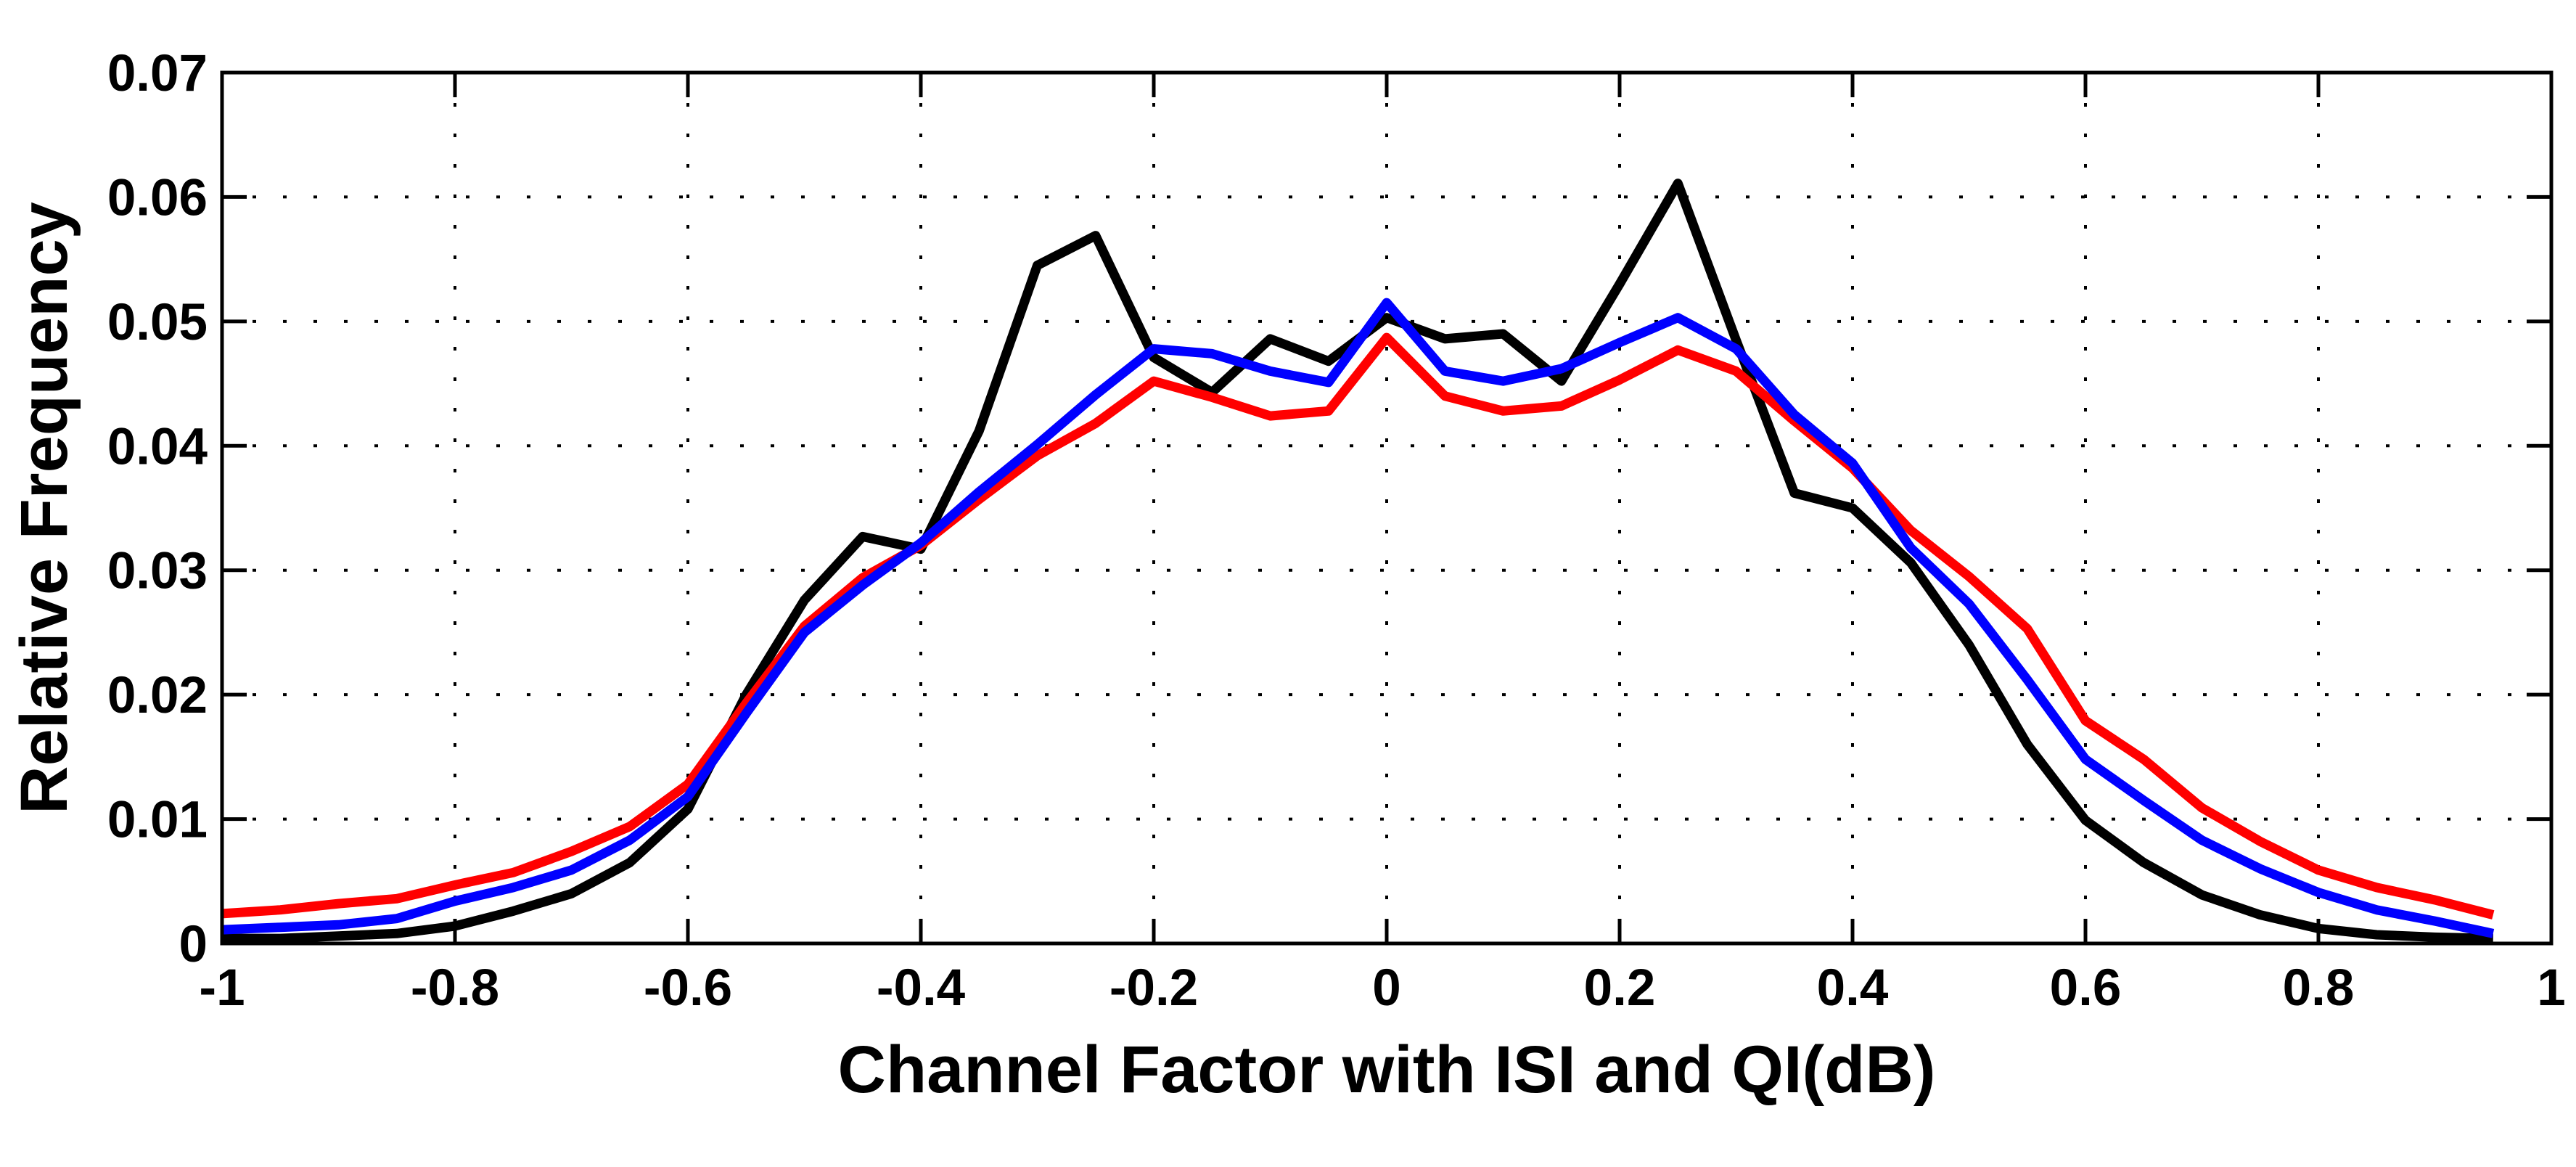 The width and height of the screenshot is (2576, 1167). What do you see at coordinates (2551, 988) in the screenshot?
I see `x-tick-label: 1` at bounding box center [2551, 988].